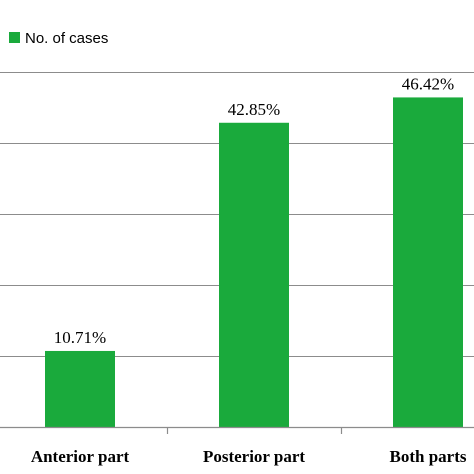  I want to click on data-label: 10.71%, so click(80, 337).